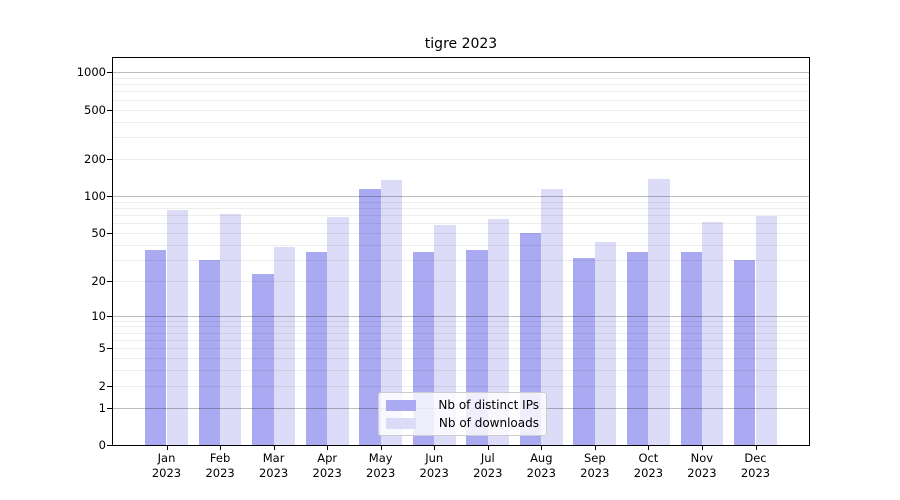 This screenshot has height=500, width=900. I want to click on bar-may-distinct-ips, so click(370, 316).